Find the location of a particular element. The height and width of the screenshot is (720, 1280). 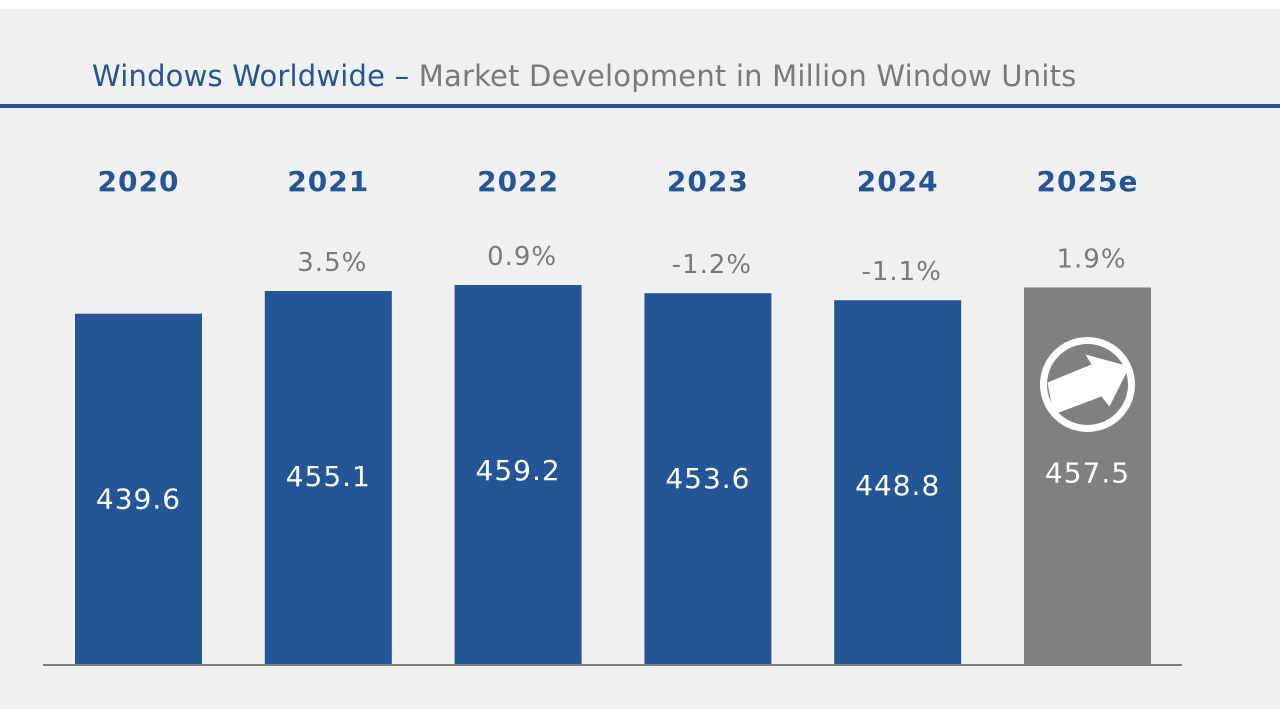

growth-label-2025e: 1.9% is located at coordinates (1091, 259).